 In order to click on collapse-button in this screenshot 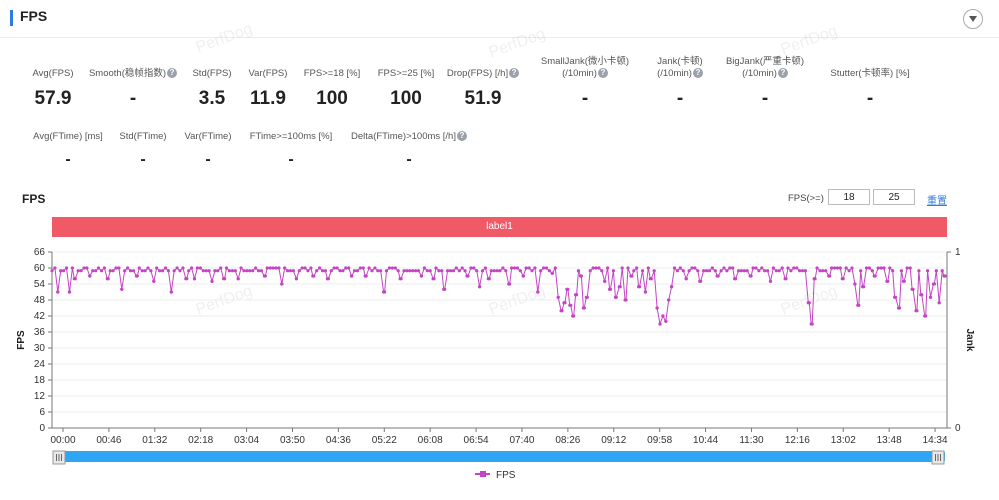, I will do `click(973, 19)`.